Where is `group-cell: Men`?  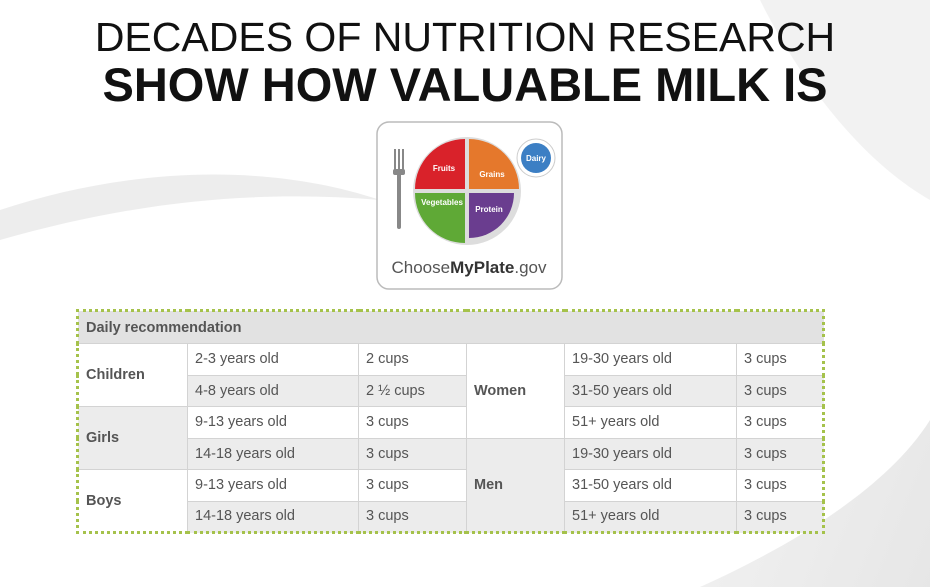
group-cell: Men is located at coordinates (515, 485).